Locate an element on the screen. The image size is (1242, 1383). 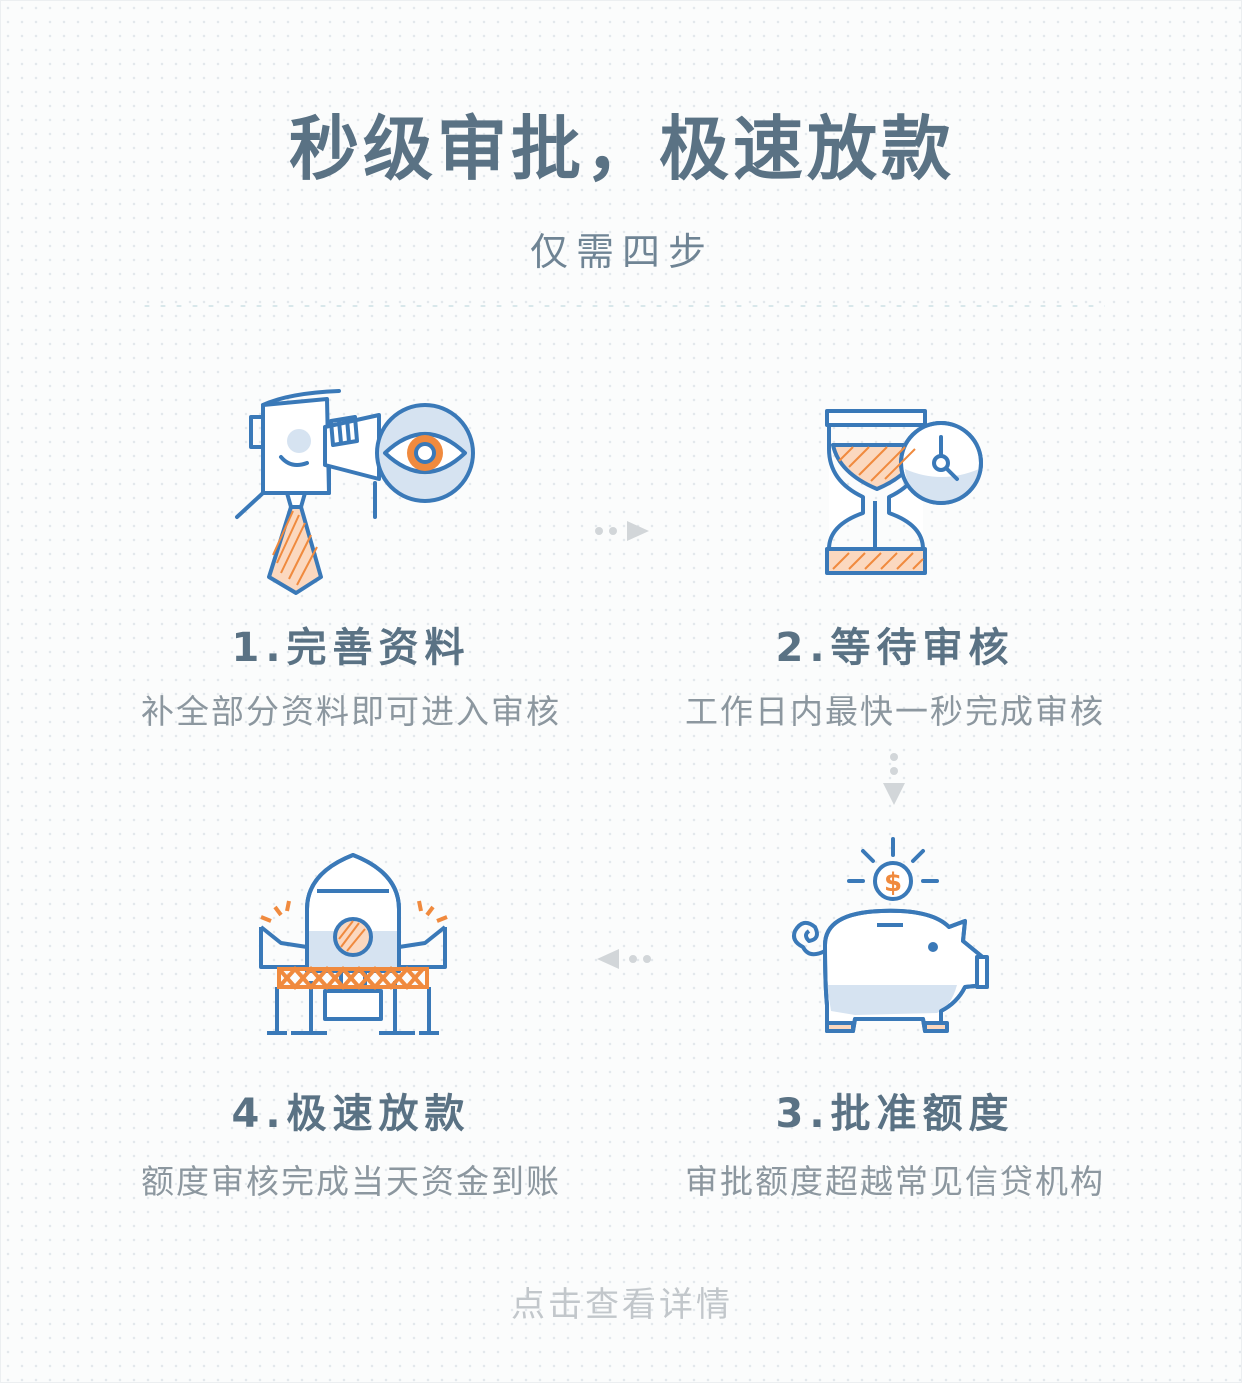
step-3-title: 3.批准额度 is located at coordinates (895, 1114).